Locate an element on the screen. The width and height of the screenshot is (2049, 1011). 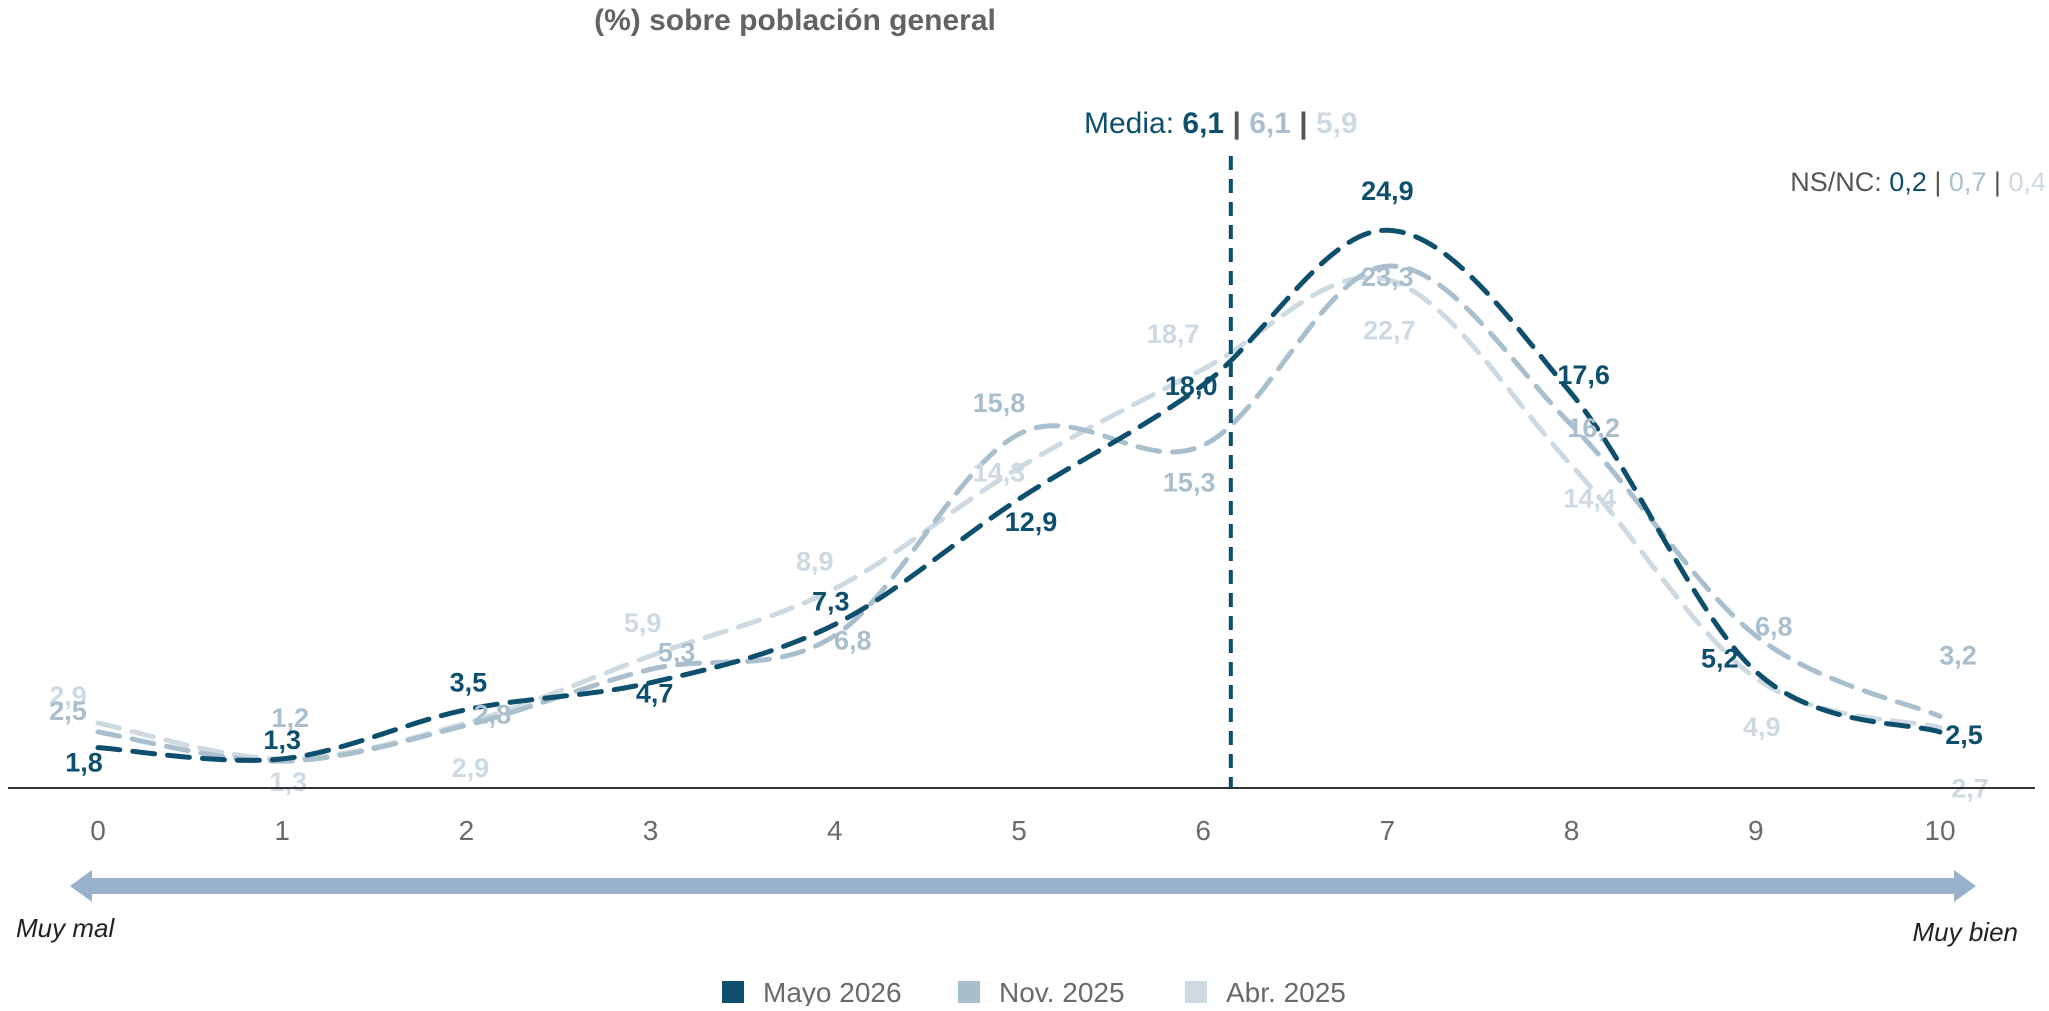
x-tick-label: 4 is located at coordinates (835, 830).